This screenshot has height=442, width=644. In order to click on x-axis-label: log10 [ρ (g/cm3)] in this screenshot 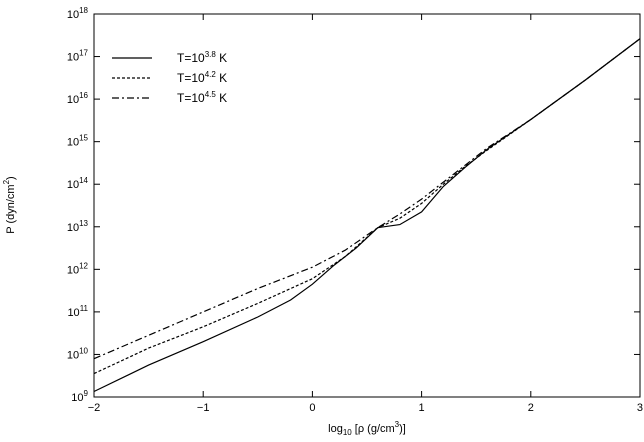, I will do `click(367, 428)`.